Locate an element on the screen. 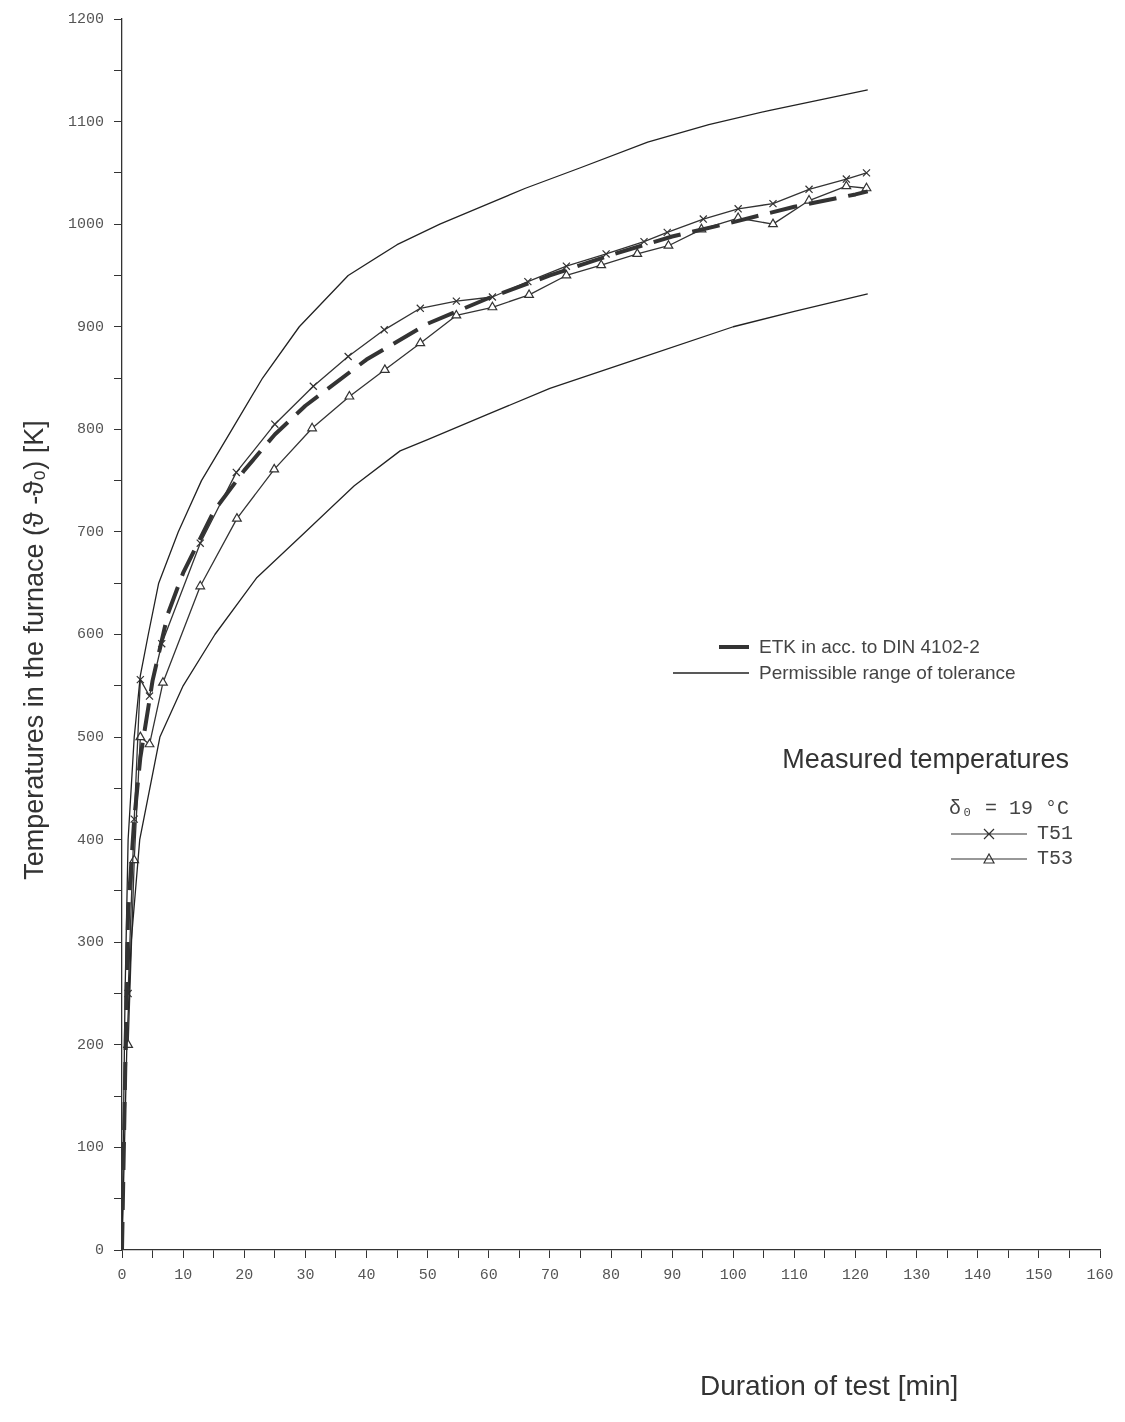 The height and width of the screenshot is (1422, 1125). y-tick-label: 200 is located at coordinates (90, 1045).